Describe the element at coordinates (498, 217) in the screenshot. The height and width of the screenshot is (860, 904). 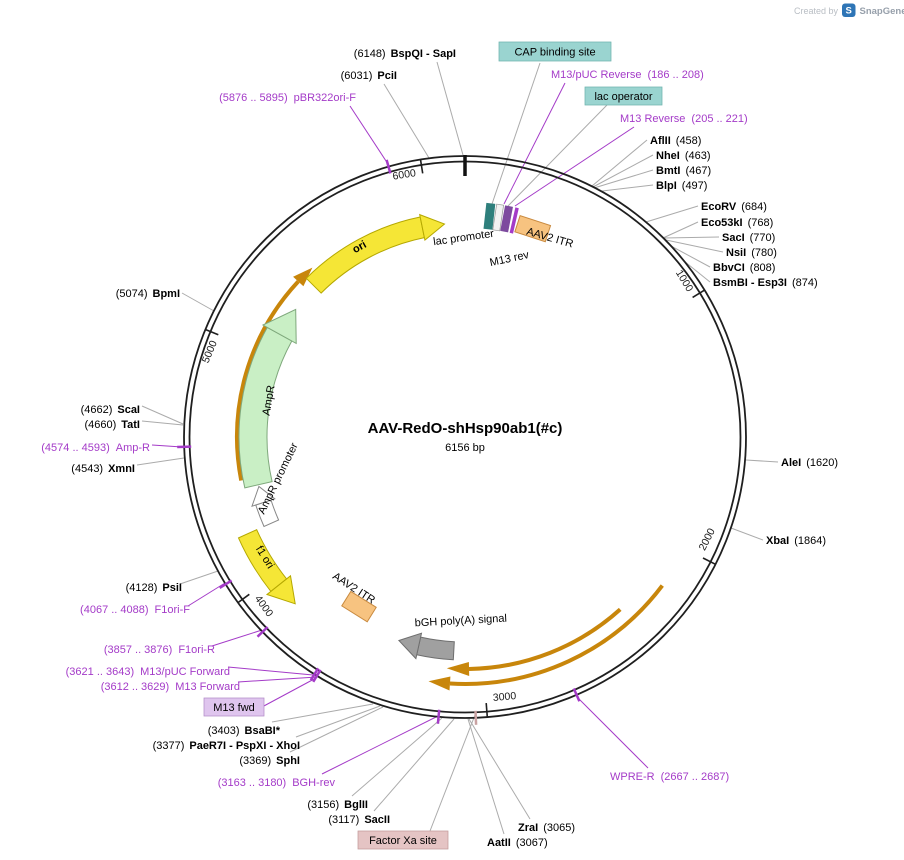
I see `lac-promoter-box` at that location.